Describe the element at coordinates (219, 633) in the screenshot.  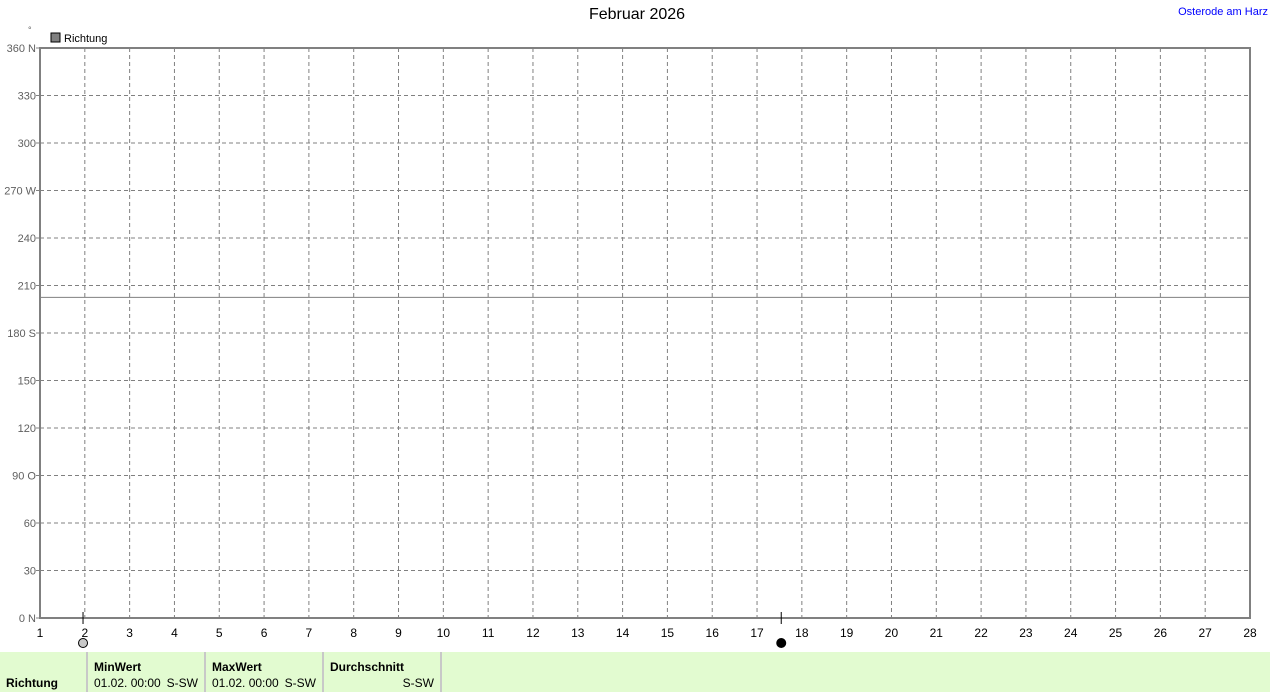
I see `x-tick-label: 5` at that location.